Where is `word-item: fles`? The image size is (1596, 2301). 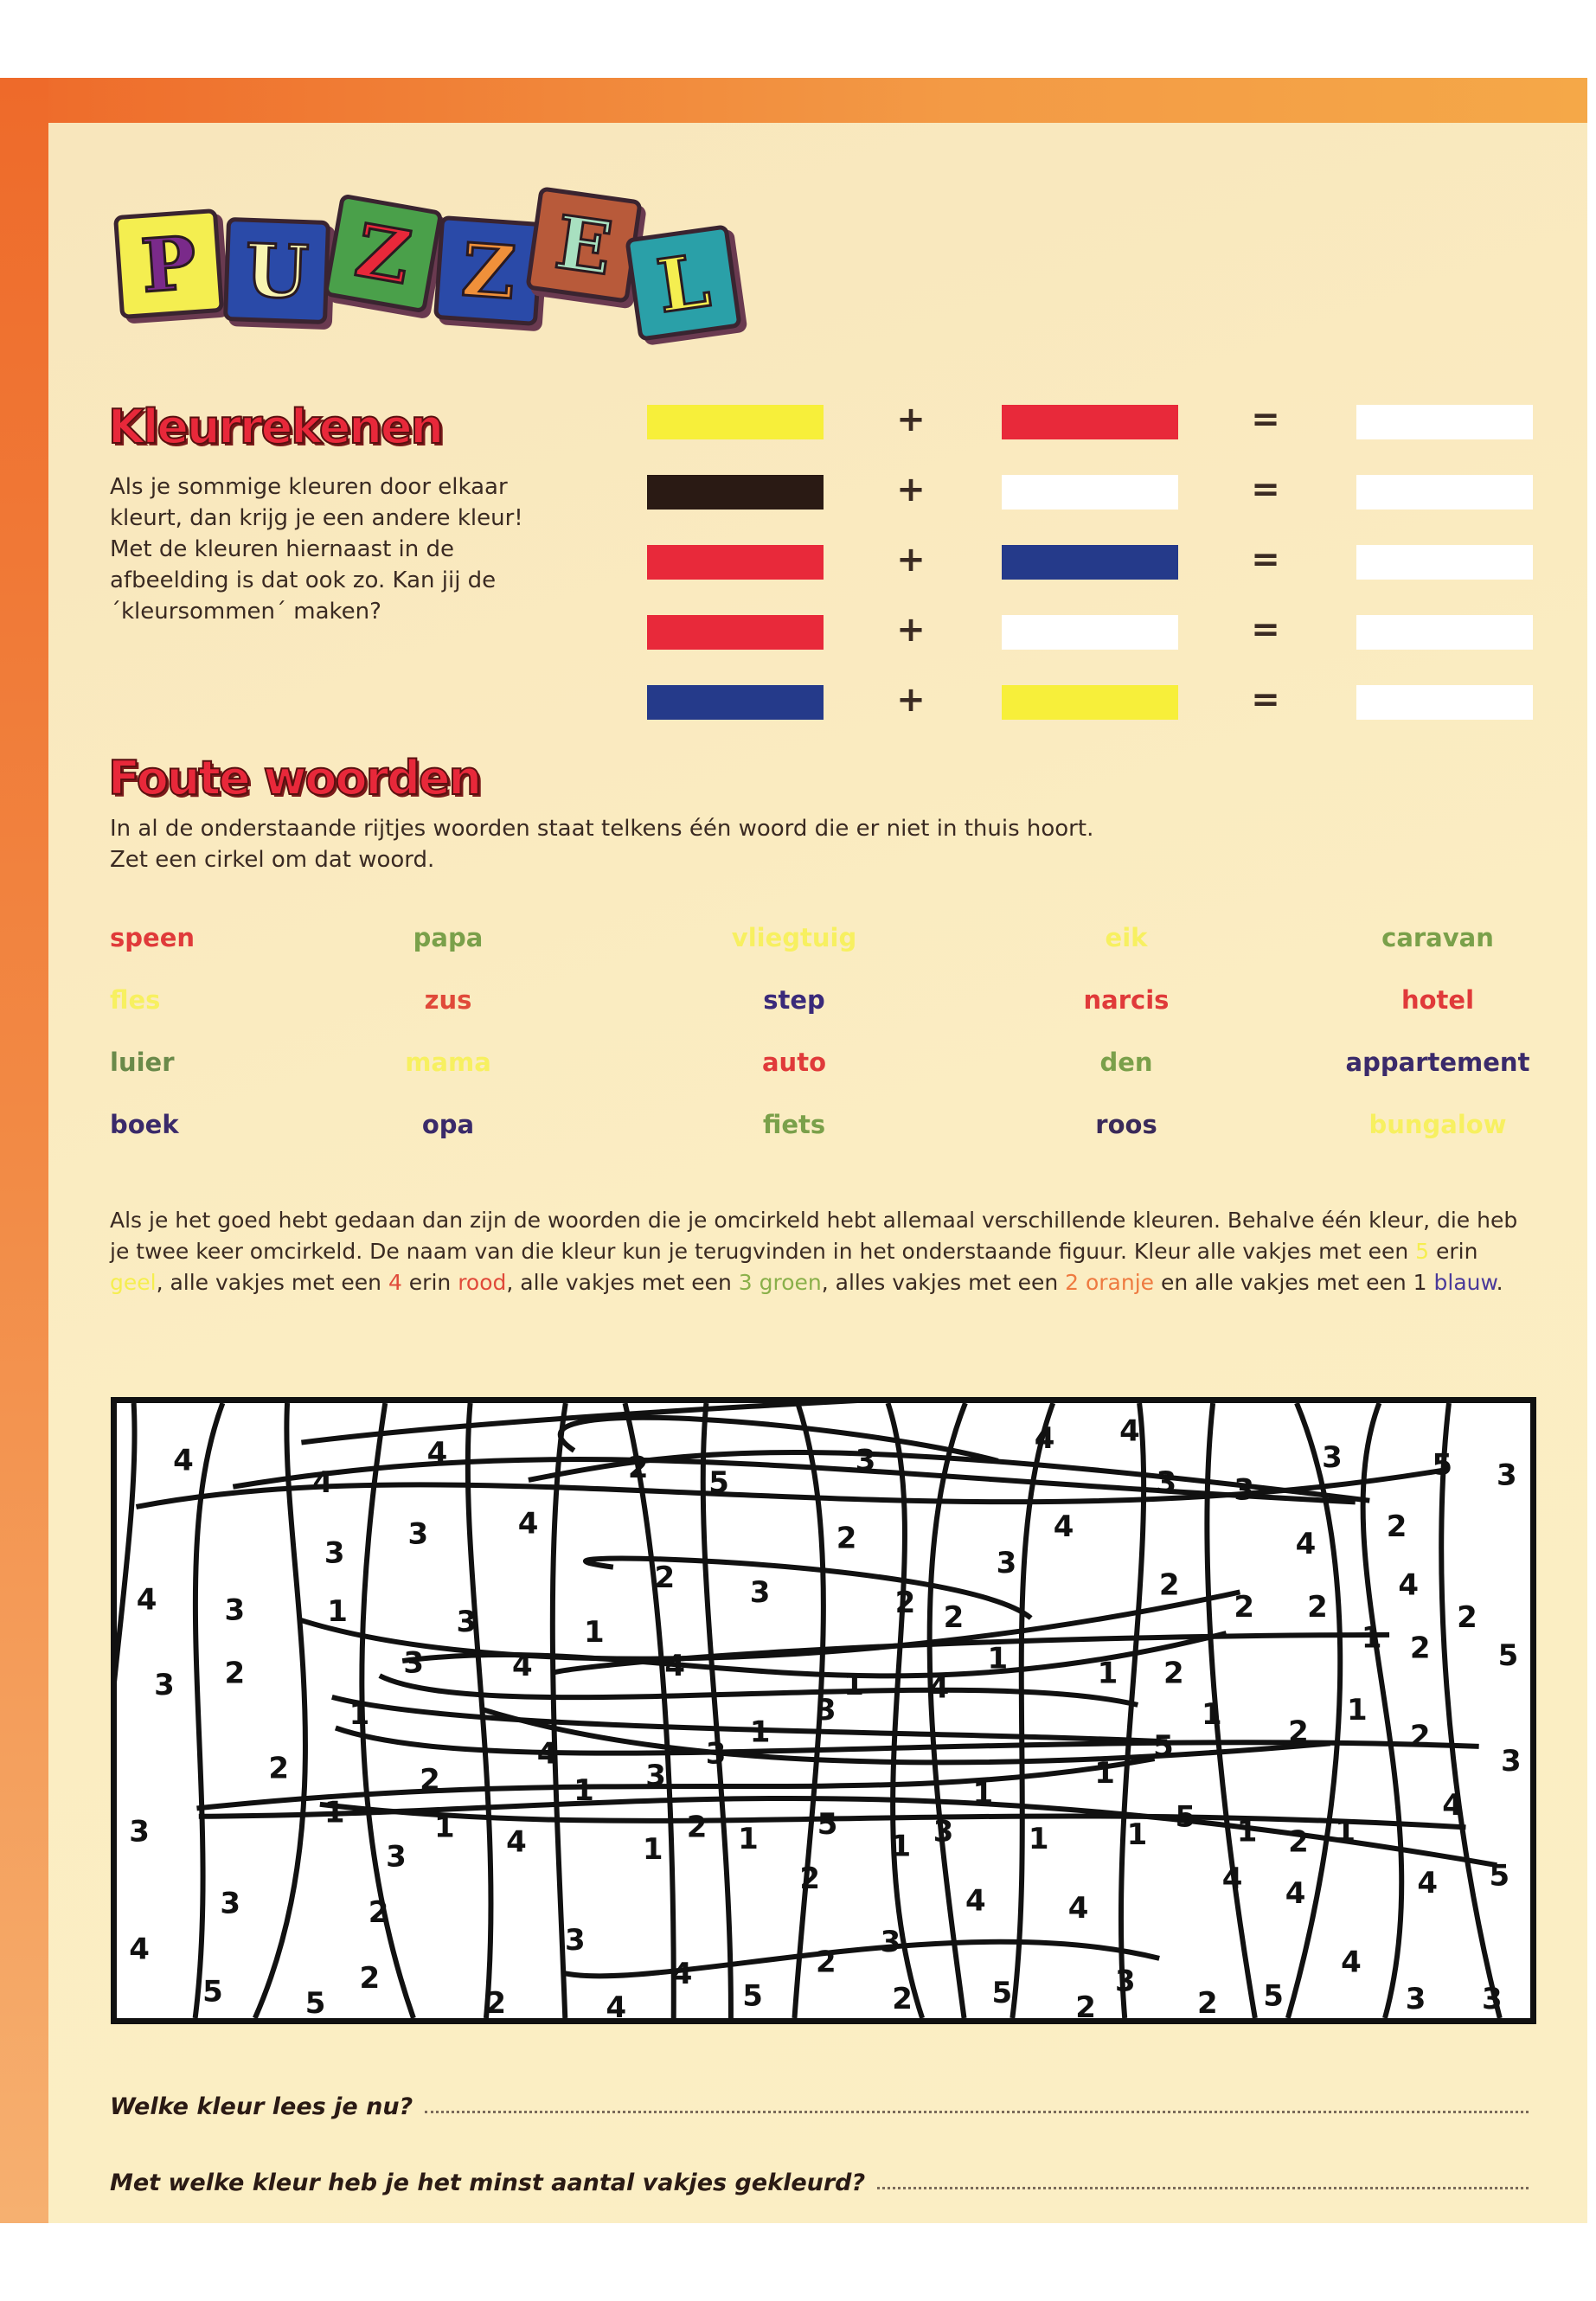 word-item: fles is located at coordinates (135, 1000).